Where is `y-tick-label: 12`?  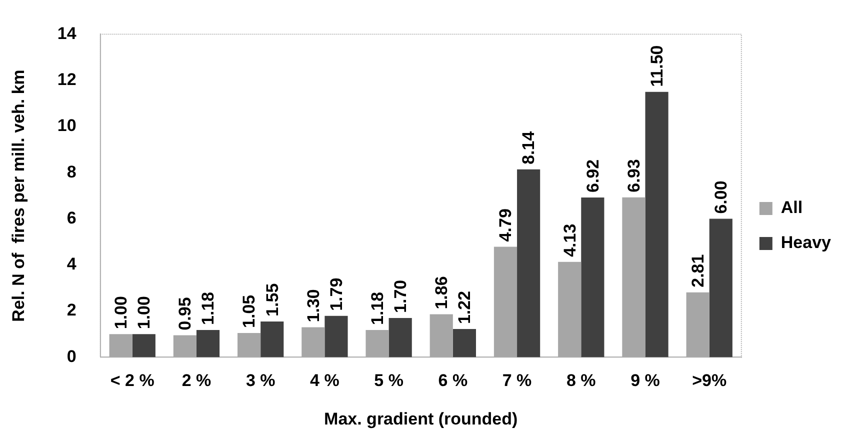 y-tick-label: 12 is located at coordinates (66, 80).